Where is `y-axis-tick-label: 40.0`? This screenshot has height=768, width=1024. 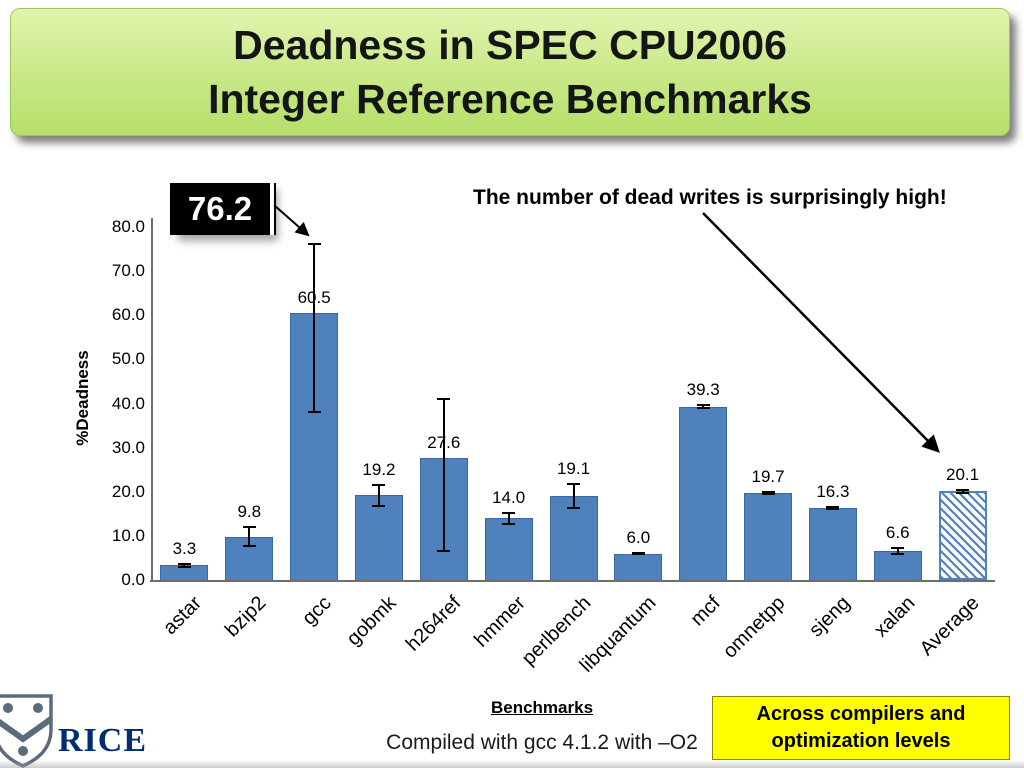 y-axis-tick-label: 40.0 is located at coordinates (128, 403).